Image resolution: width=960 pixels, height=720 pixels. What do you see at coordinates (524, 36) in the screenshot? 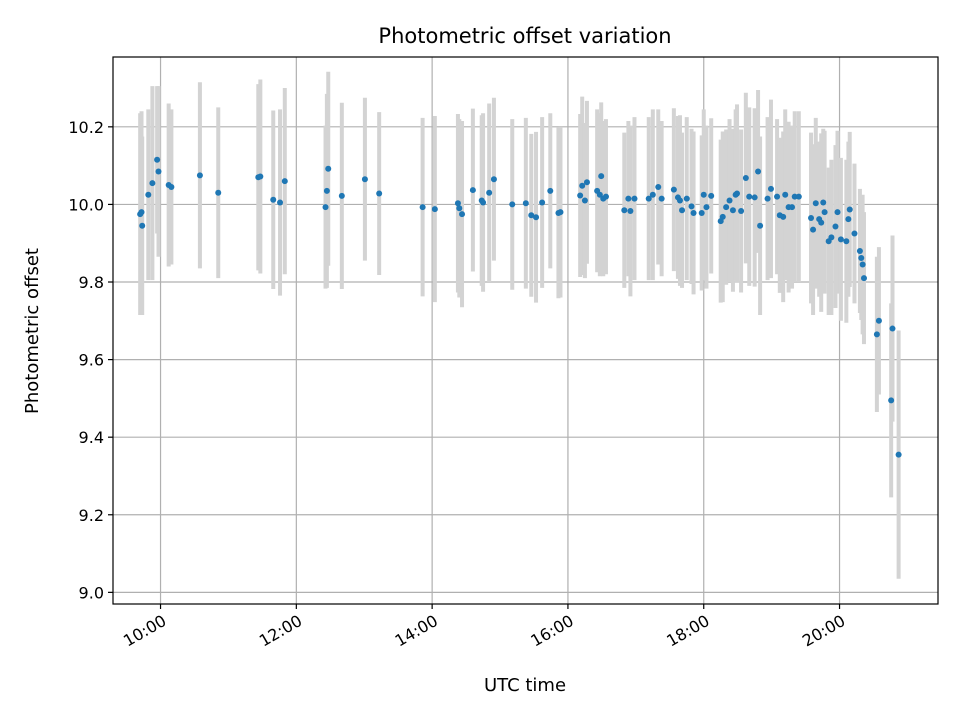
I see `chart-title: Photometric offset variation` at bounding box center [524, 36].